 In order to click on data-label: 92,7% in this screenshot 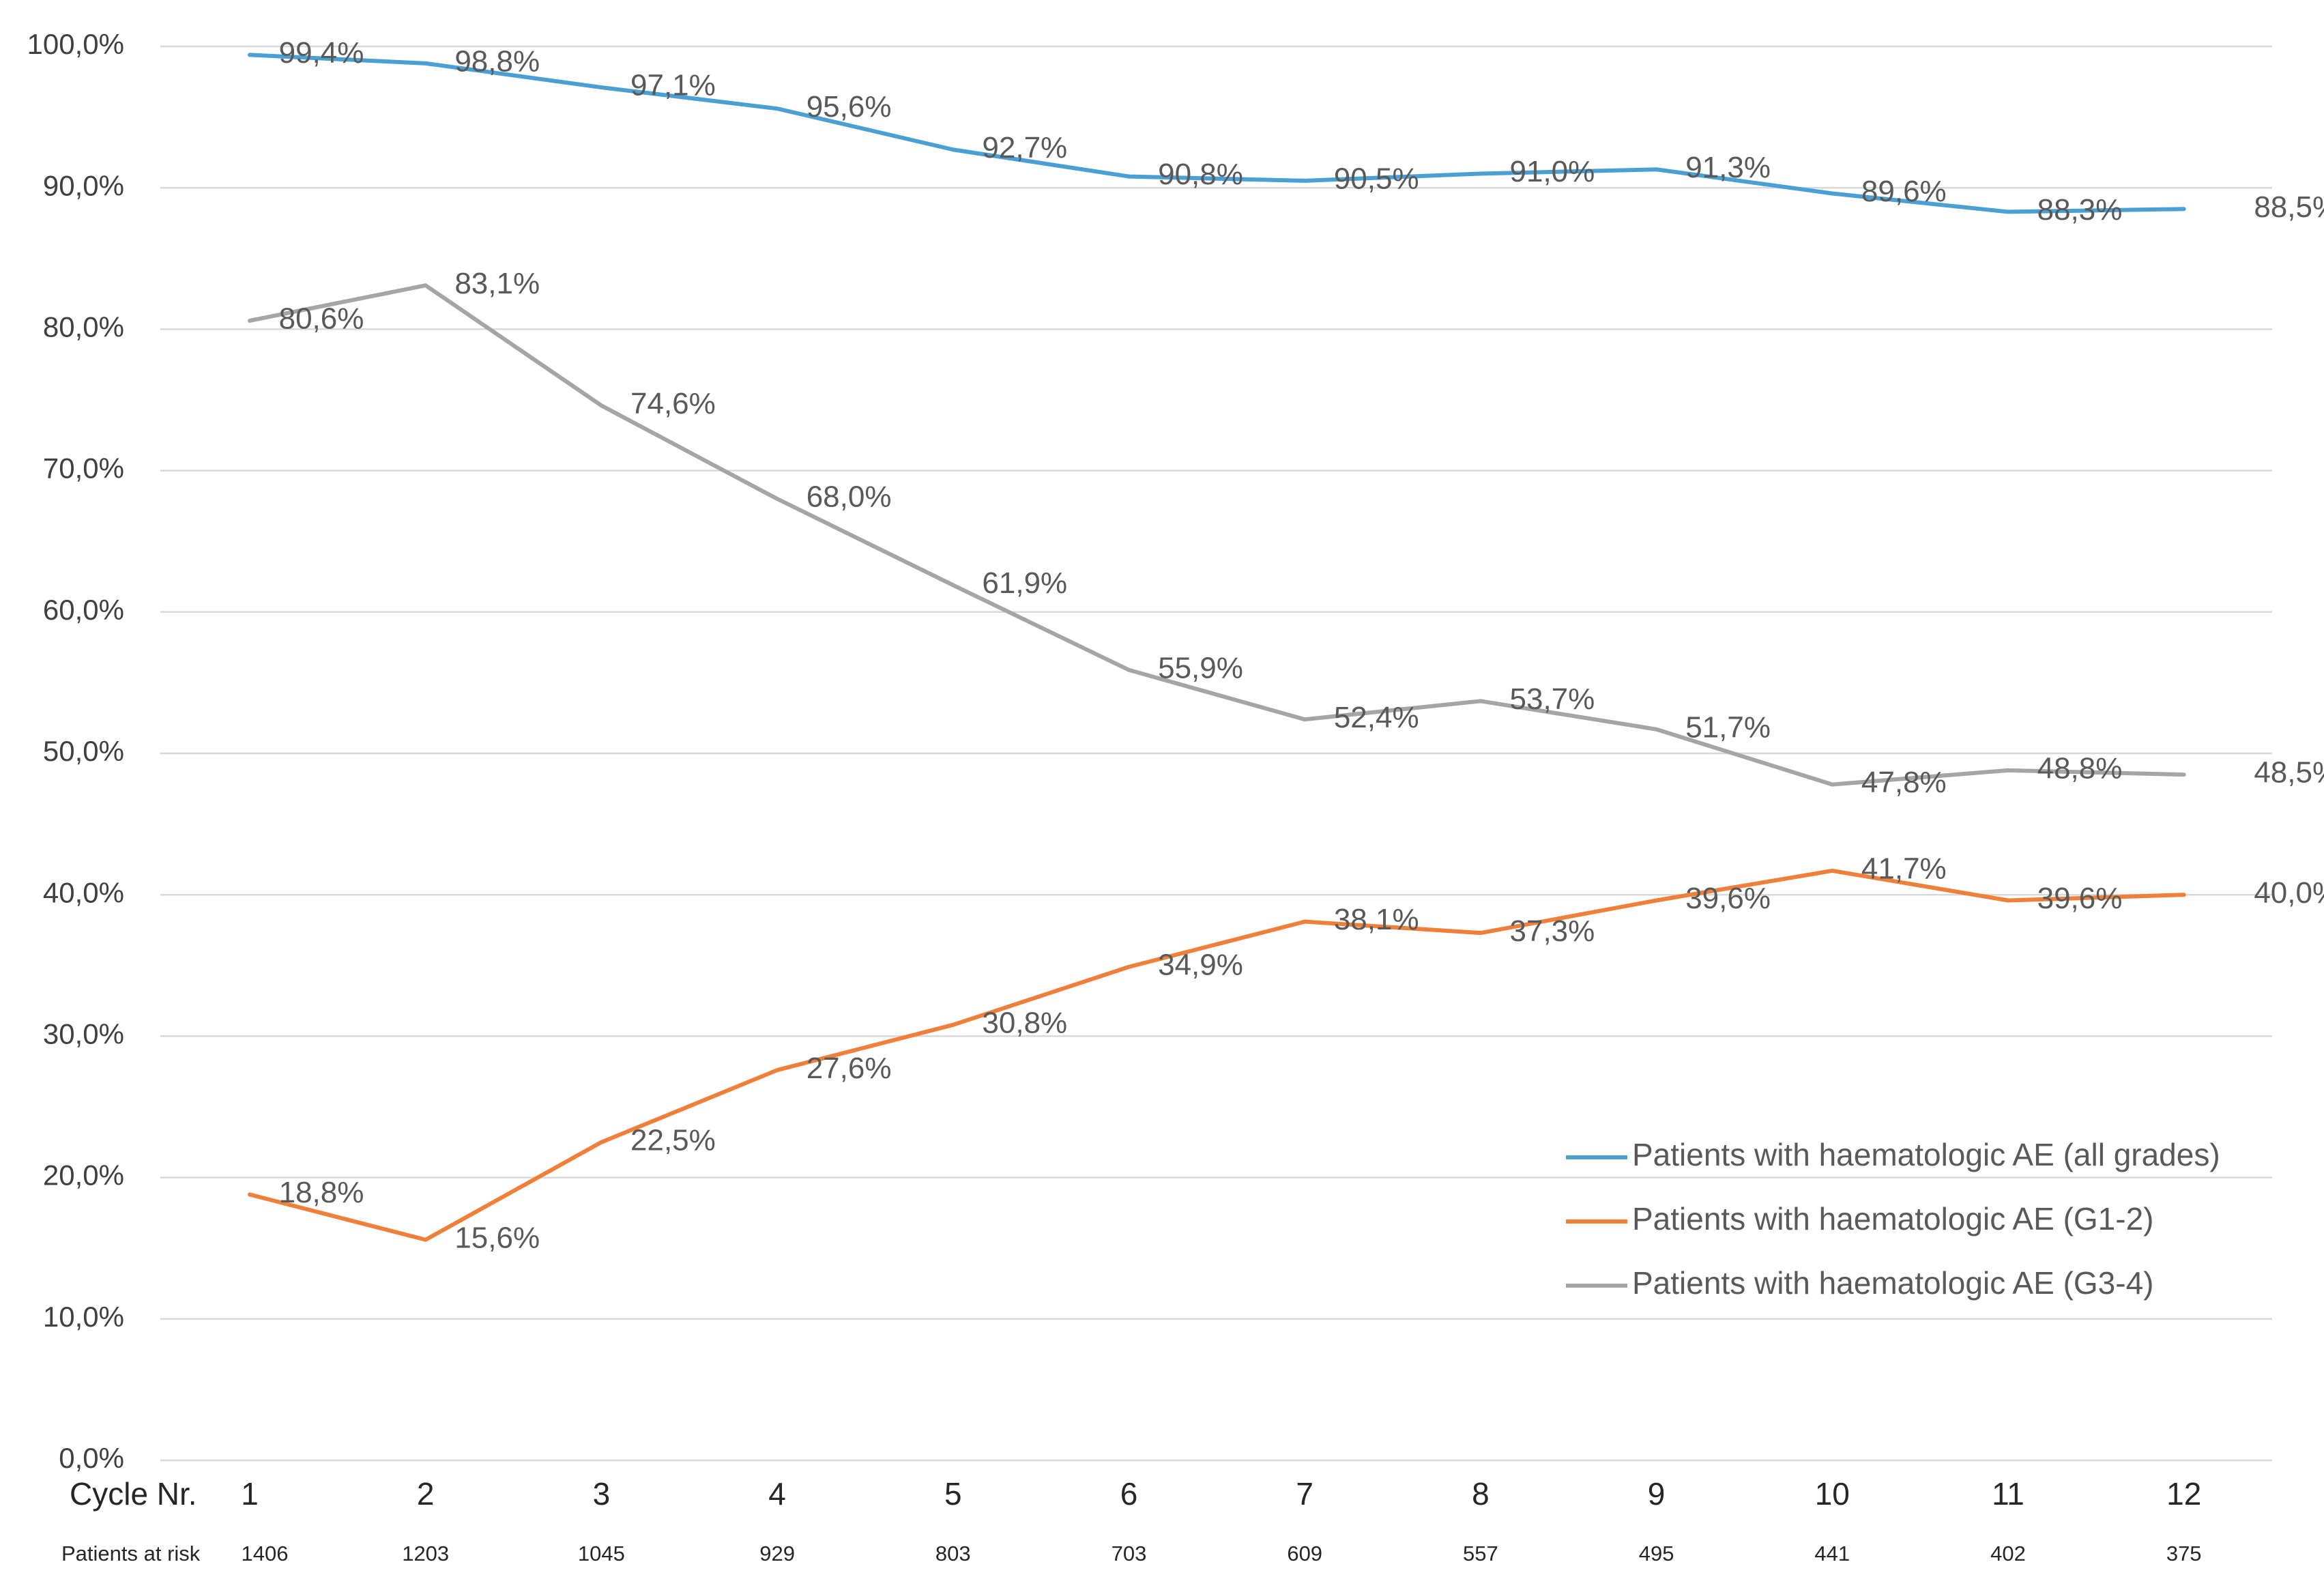, I will do `click(1024, 147)`.